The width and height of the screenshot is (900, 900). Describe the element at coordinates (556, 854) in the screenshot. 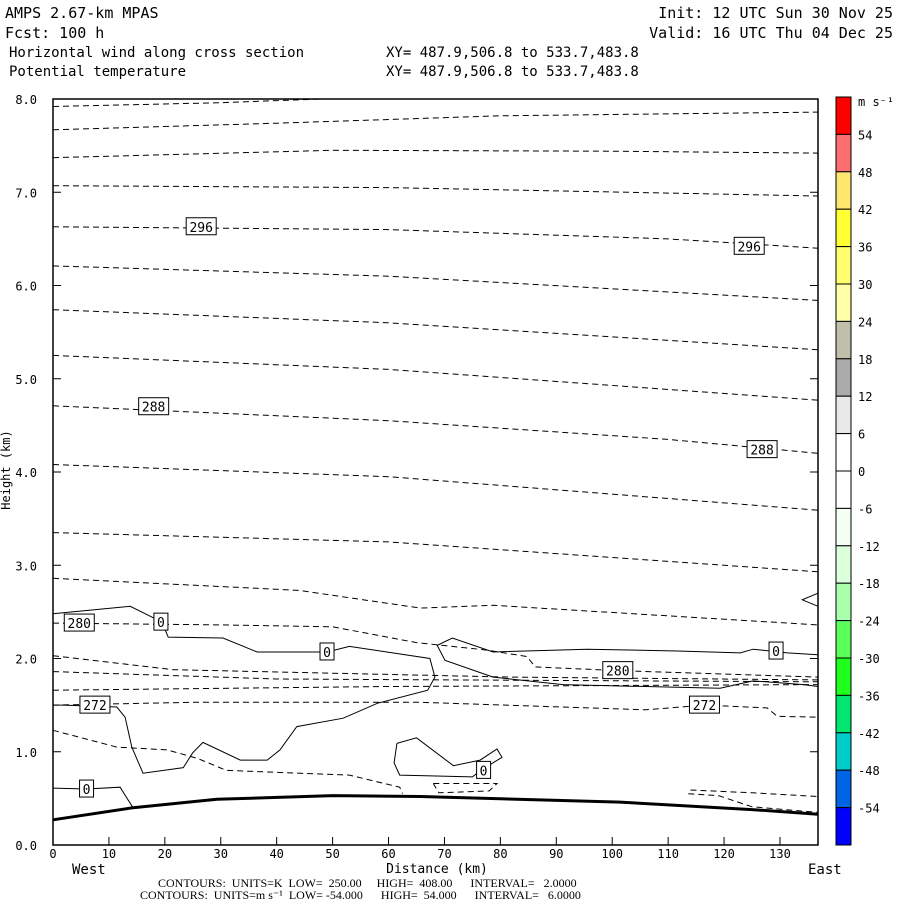

I see `x-tick-label: 90` at that location.